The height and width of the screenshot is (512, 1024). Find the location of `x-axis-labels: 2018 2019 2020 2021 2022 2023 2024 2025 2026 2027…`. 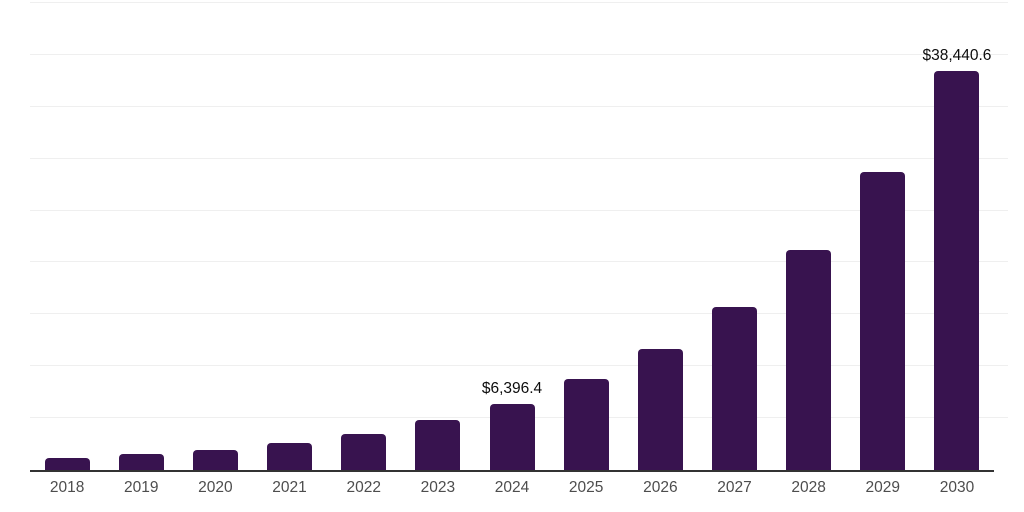

x-axis-labels: 2018 2019 2020 2021 2022 2023 2024 2025 2026 2027… is located at coordinates (512, 488).